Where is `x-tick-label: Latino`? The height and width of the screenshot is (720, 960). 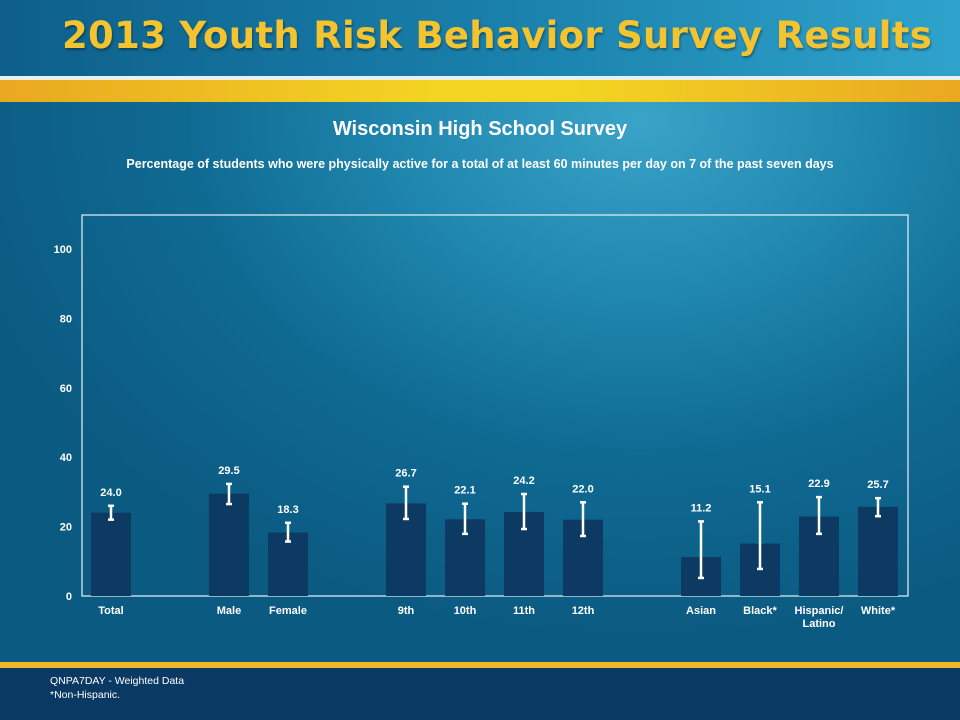
x-tick-label: Latino is located at coordinates (819, 624).